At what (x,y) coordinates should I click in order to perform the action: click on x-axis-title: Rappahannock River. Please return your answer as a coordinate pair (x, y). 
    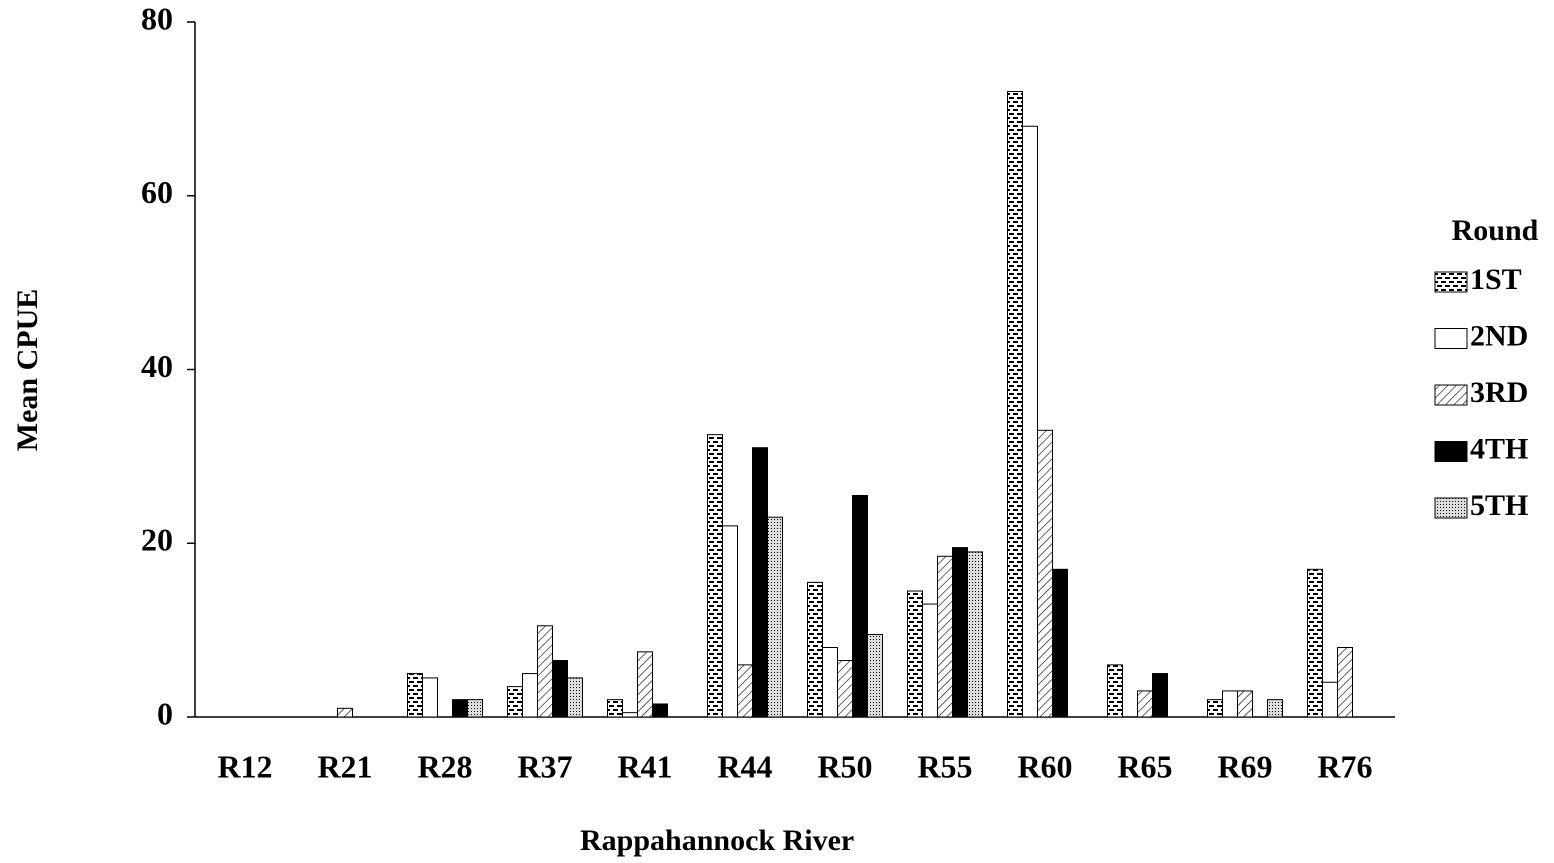
    Looking at the image, I should click on (717, 840).